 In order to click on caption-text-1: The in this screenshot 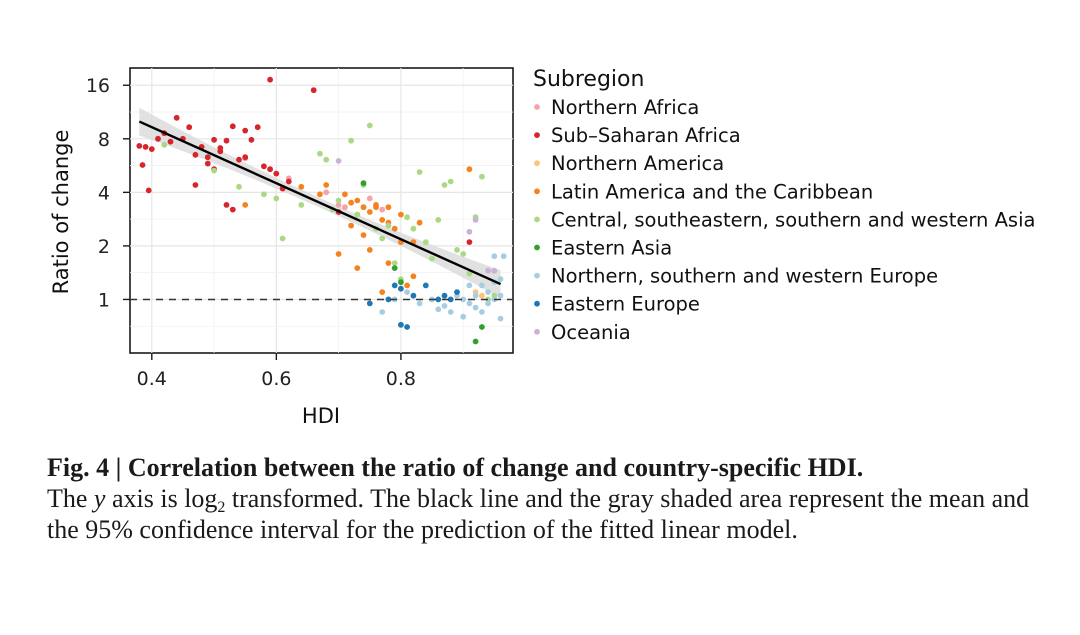, I will do `click(70, 498)`.